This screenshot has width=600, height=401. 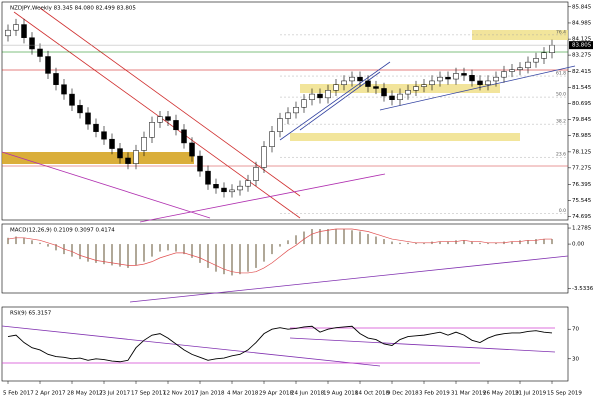 What do you see at coordinates (561, 122) in the screenshot?
I see `fib-label: 38.2` at bounding box center [561, 122].